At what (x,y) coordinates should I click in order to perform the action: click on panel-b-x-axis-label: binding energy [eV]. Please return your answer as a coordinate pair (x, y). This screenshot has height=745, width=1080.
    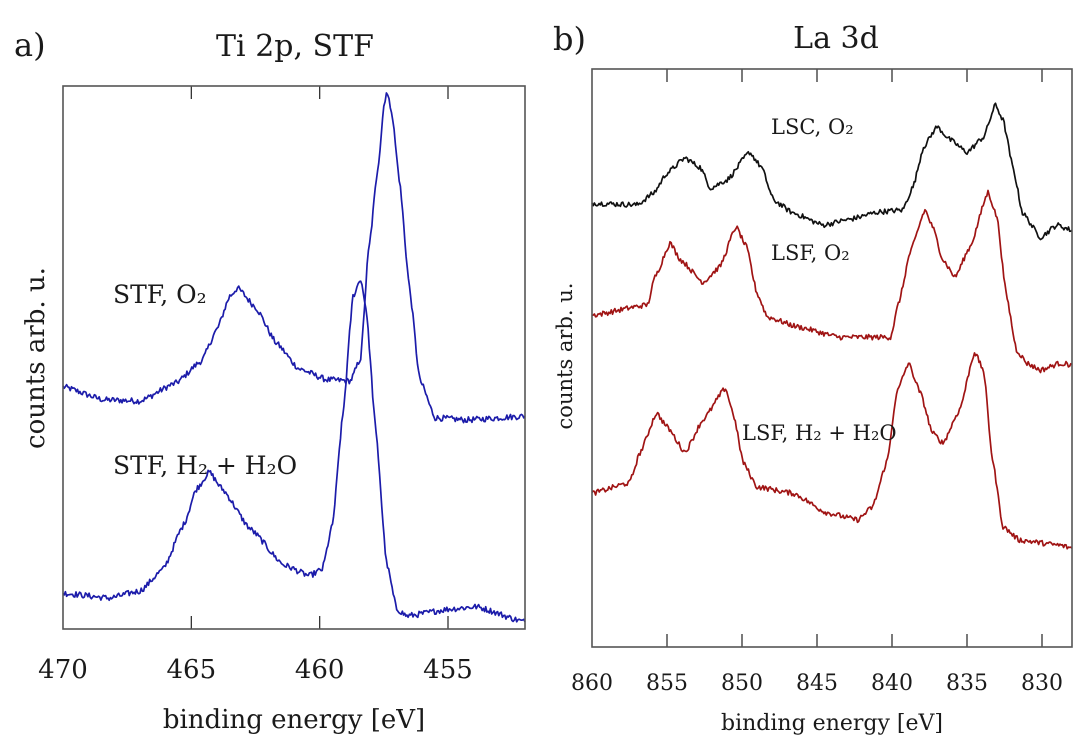
    Looking at the image, I should click on (832, 723).